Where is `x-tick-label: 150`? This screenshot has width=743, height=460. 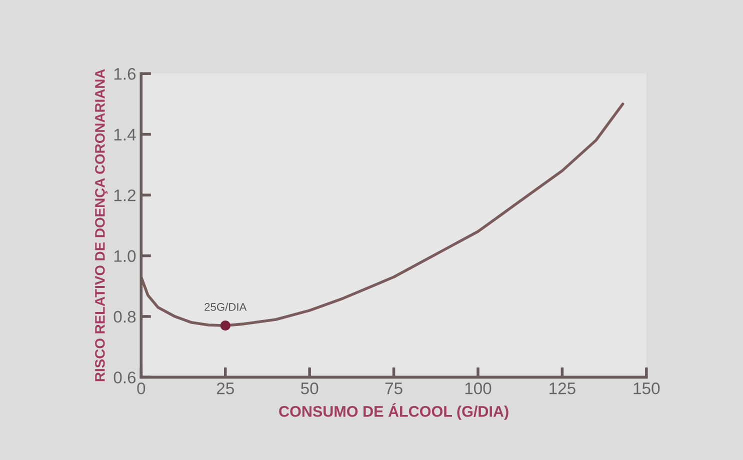 x-tick-label: 150 is located at coordinates (647, 388).